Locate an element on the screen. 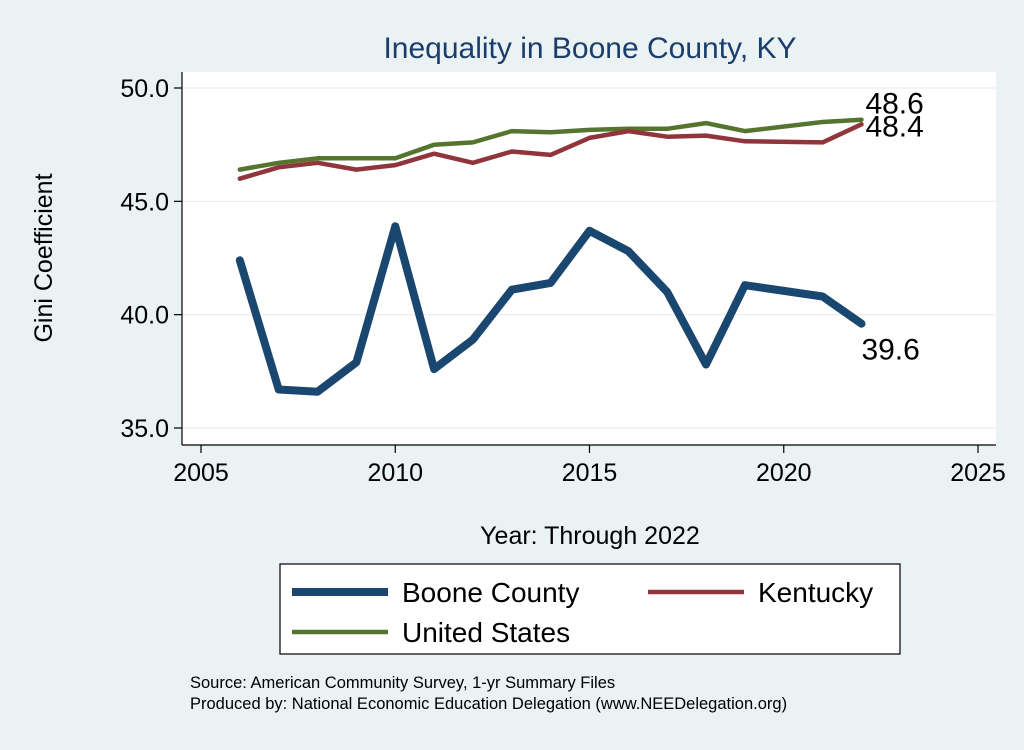 This screenshot has height=750, width=1024. x-axis-label: Year: Through 2022 is located at coordinates (590, 536).